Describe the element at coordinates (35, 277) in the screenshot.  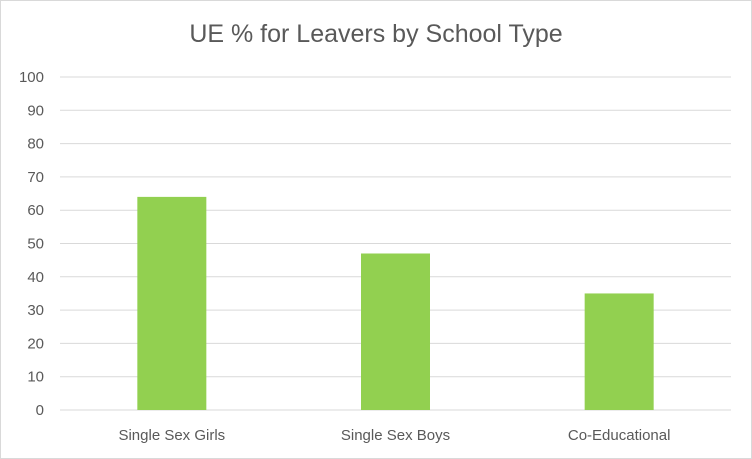
I see `y-tick-label: 40` at that location.